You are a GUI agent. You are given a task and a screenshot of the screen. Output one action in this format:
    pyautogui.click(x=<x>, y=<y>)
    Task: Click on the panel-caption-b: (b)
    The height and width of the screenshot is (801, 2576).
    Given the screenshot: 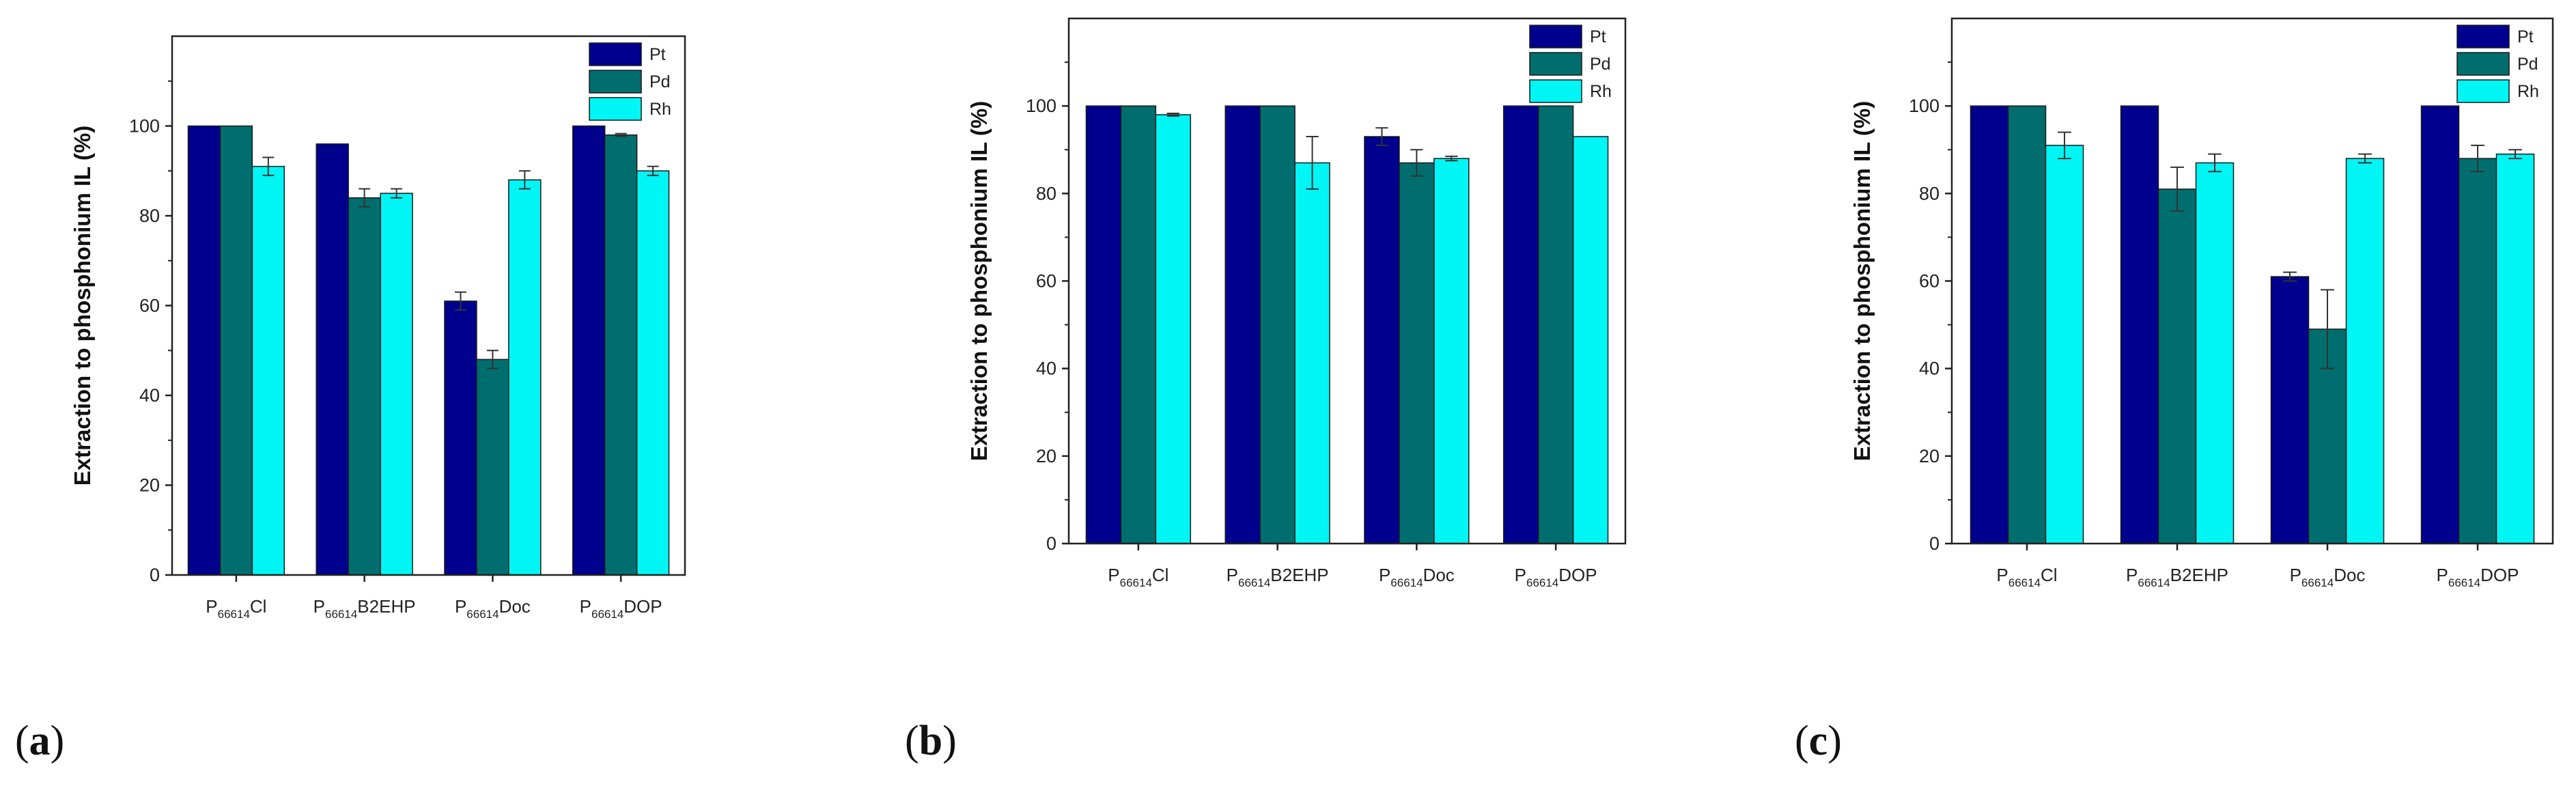 What is the action you would take?
    pyautogui.click(x=931, y=741)
    